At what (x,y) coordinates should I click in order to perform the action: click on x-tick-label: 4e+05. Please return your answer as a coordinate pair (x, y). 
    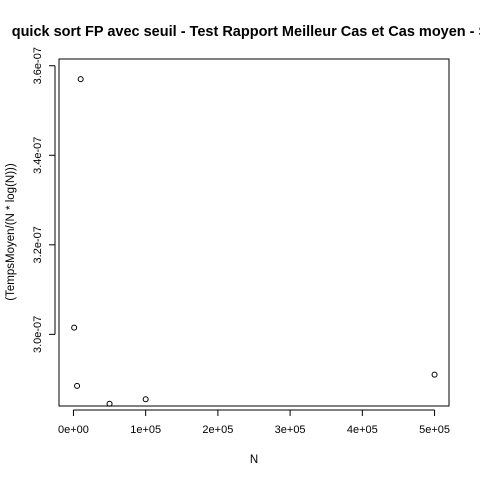
    Looking at the image, I should click on (362, 430).